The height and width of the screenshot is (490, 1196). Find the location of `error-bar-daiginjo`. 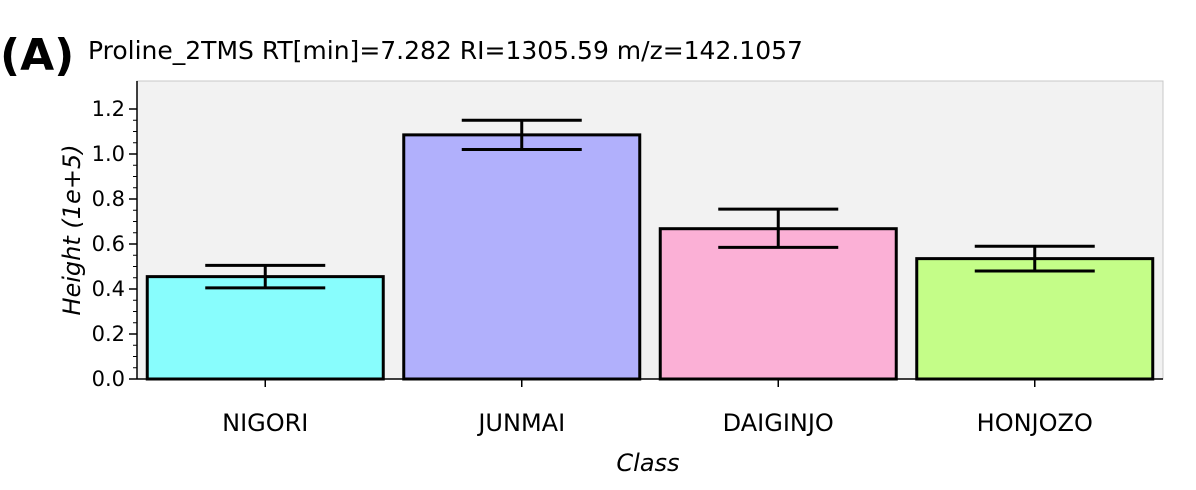

error-bar-daiginjo is located at coordinates (778, 228).